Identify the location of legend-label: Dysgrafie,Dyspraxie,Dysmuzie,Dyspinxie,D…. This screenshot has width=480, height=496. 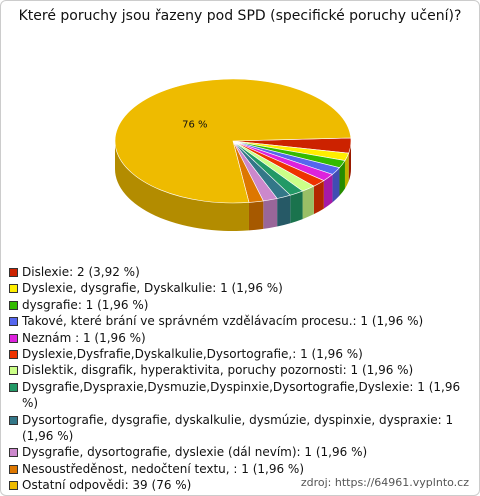
(241, 395).